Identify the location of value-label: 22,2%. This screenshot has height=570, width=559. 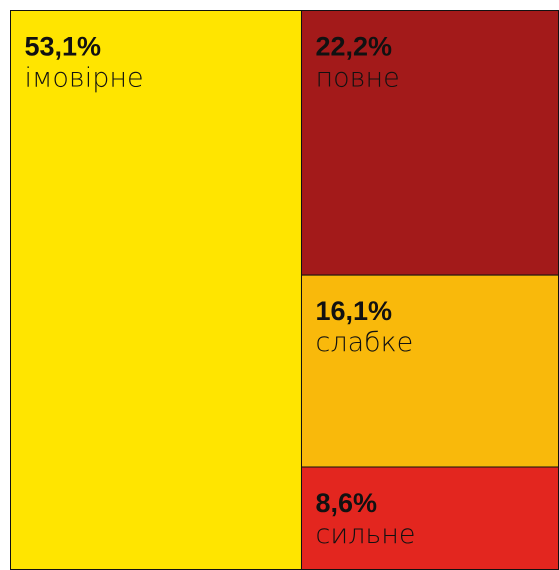
(353, 47).